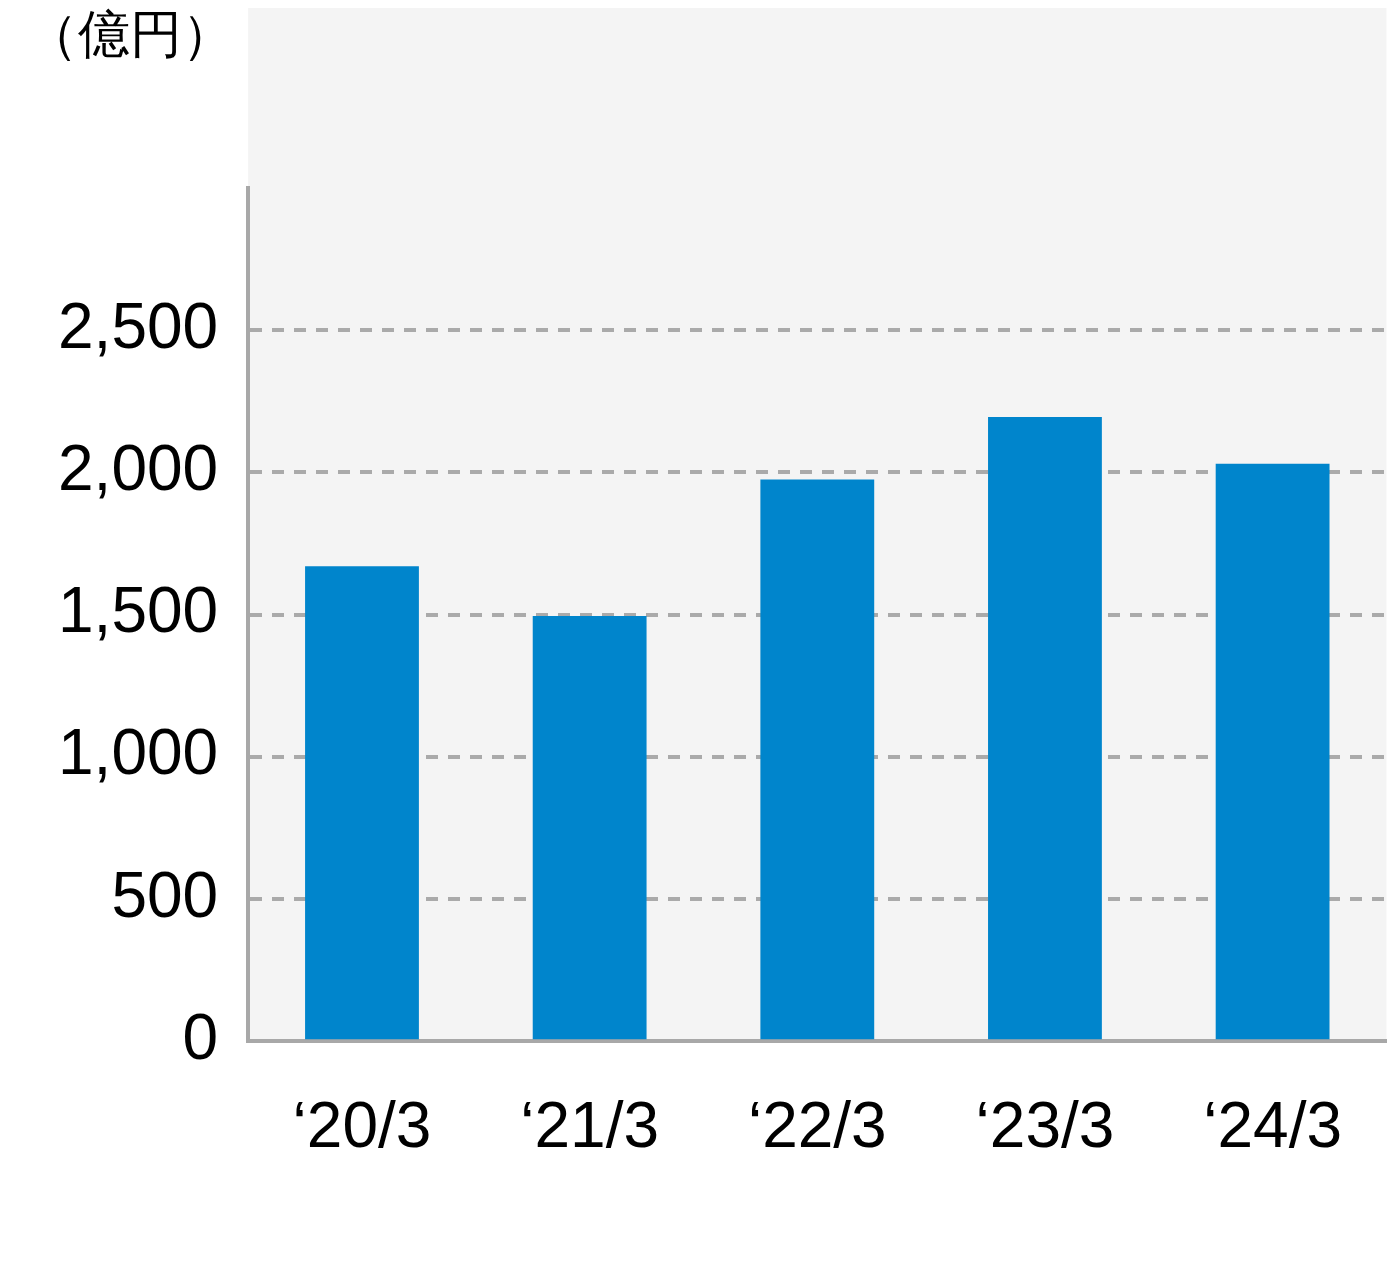  I want to click on y-axis-title: （億円）, so click(130, 34).